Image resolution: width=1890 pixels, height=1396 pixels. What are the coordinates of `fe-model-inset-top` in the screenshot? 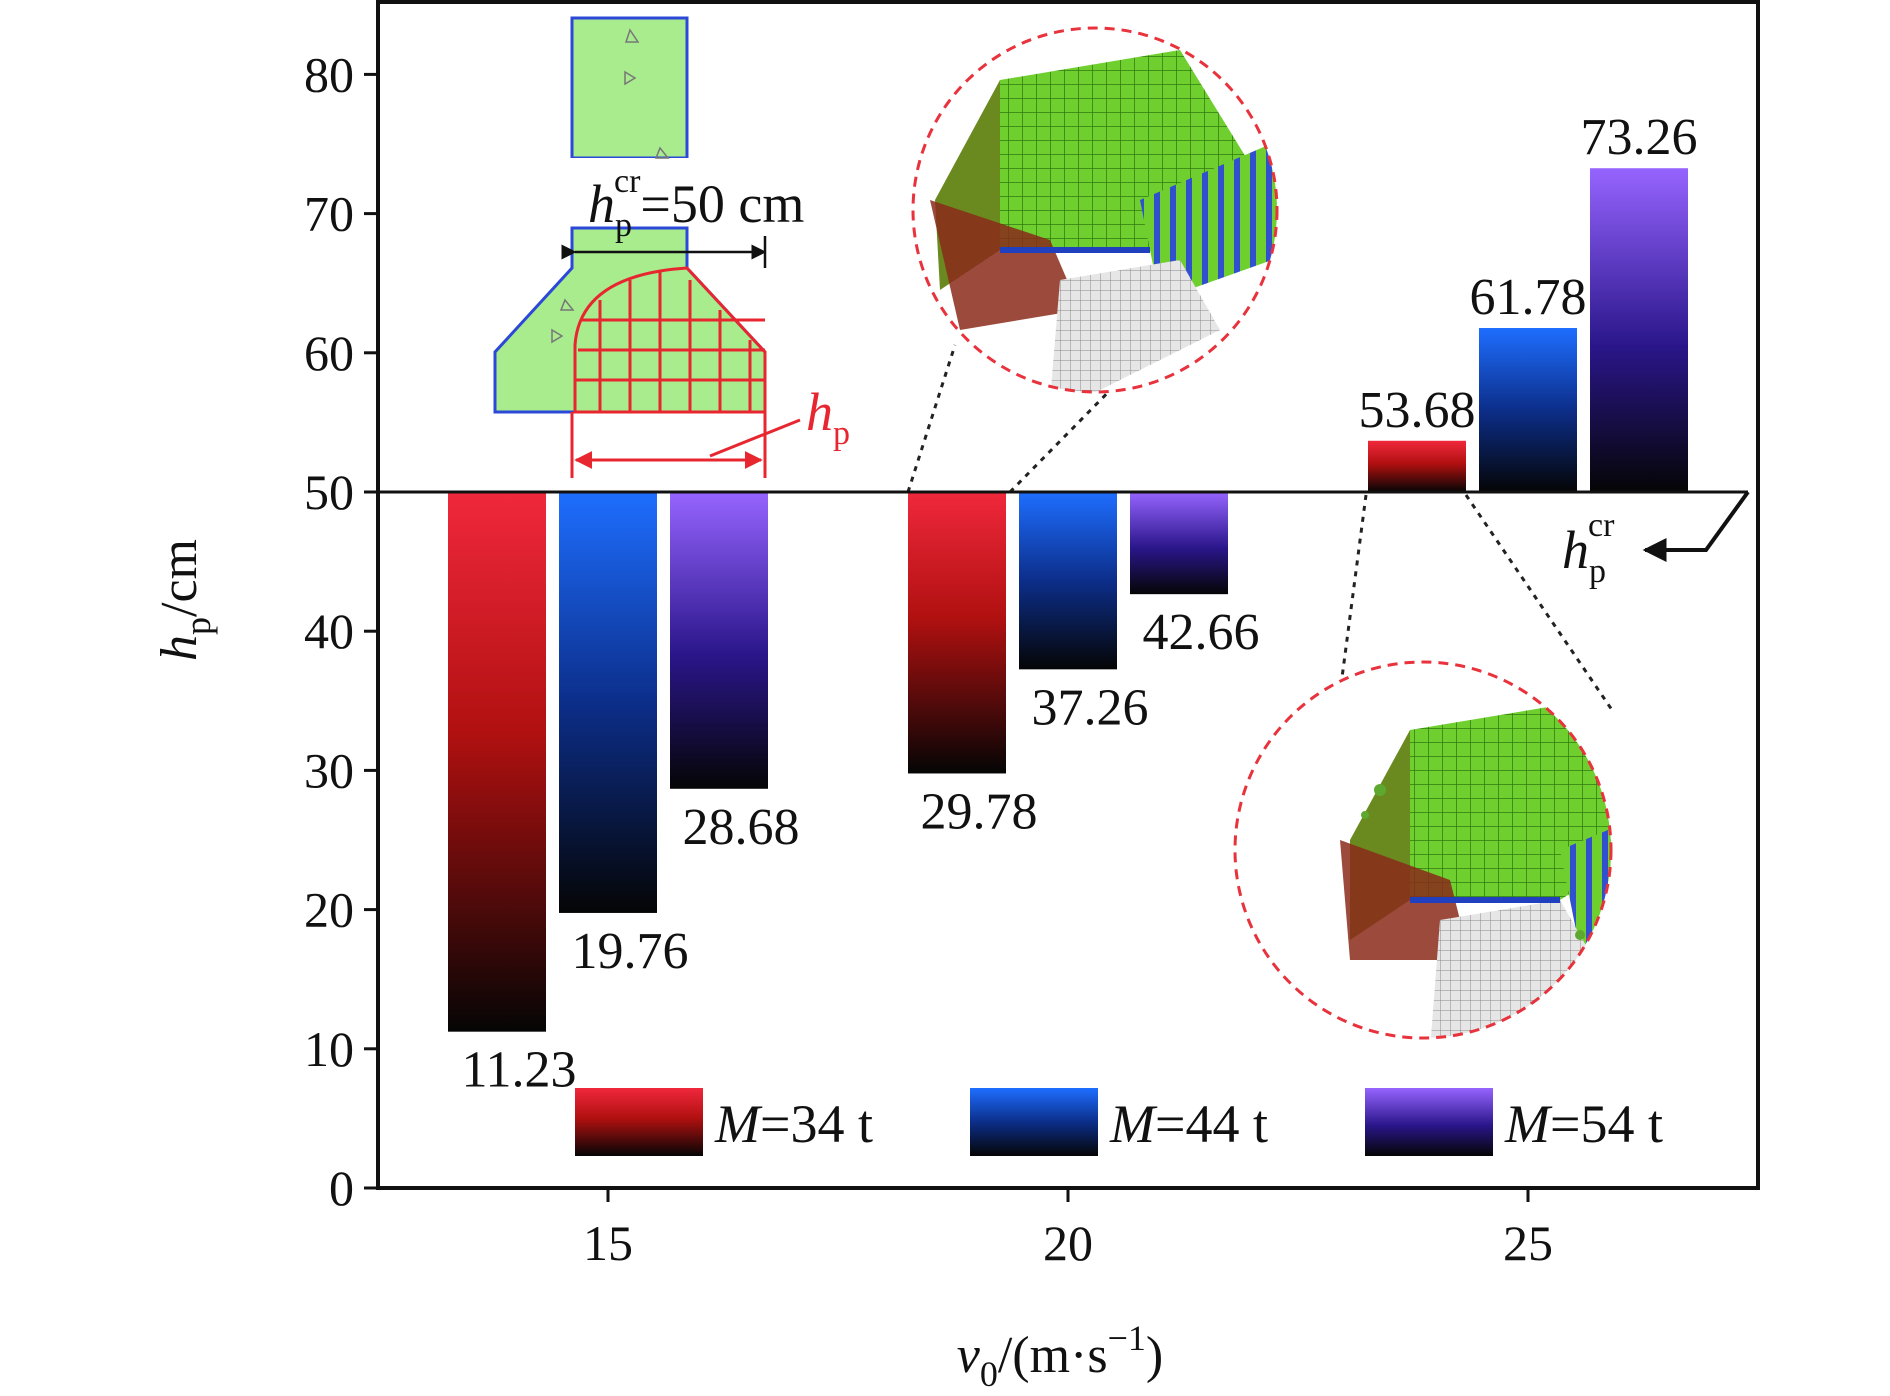 It's located at (1095, 210).